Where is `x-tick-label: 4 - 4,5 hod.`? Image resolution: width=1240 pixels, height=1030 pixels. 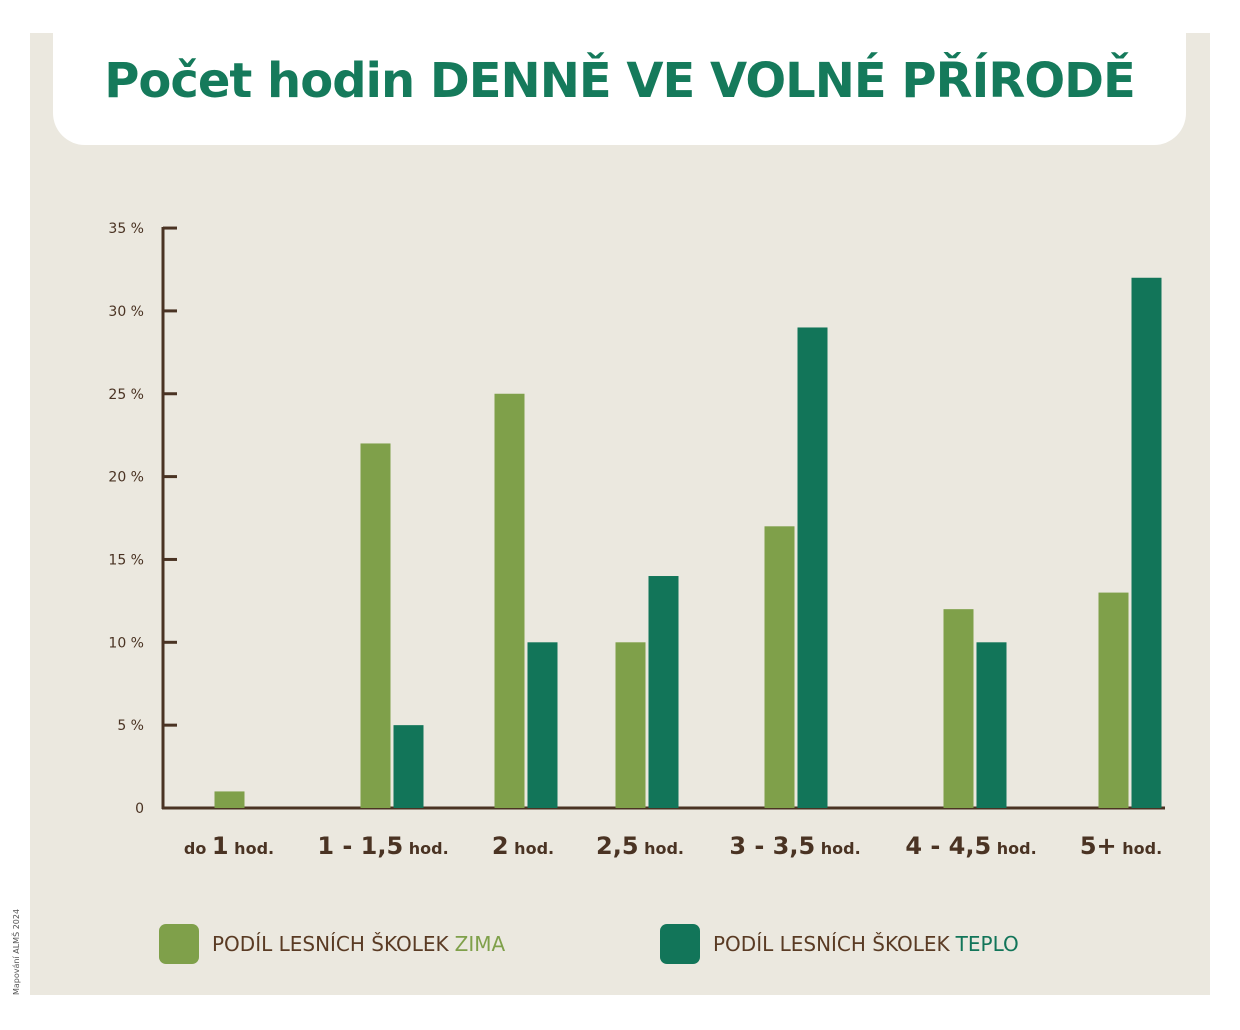 x-tick-label: 4 - 4,5 hod. is located at coordinates (970, 846).